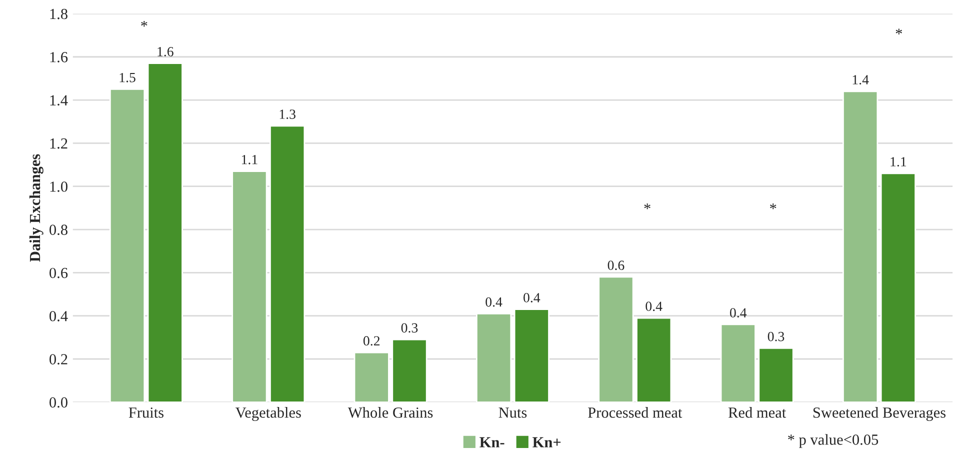 The width and height of the screenshot is (972, 457). Describe the element at coordinates (59, 14) in the screenshot. I see `y-tick-label: 1.8` at that location.